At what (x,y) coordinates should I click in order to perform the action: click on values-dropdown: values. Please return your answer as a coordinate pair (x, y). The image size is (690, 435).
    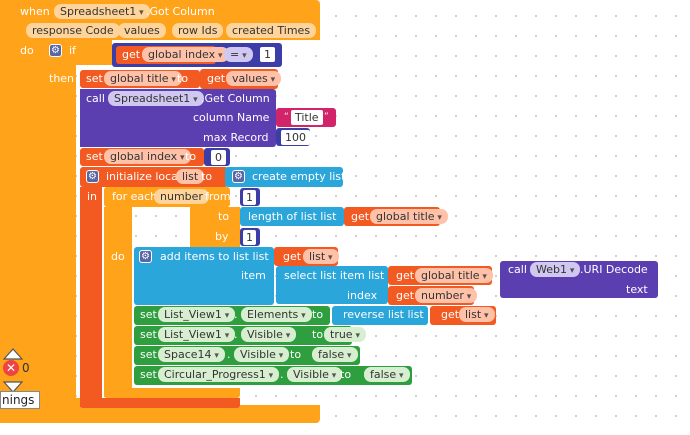
    Looking at the image, I should click on (254, 78).